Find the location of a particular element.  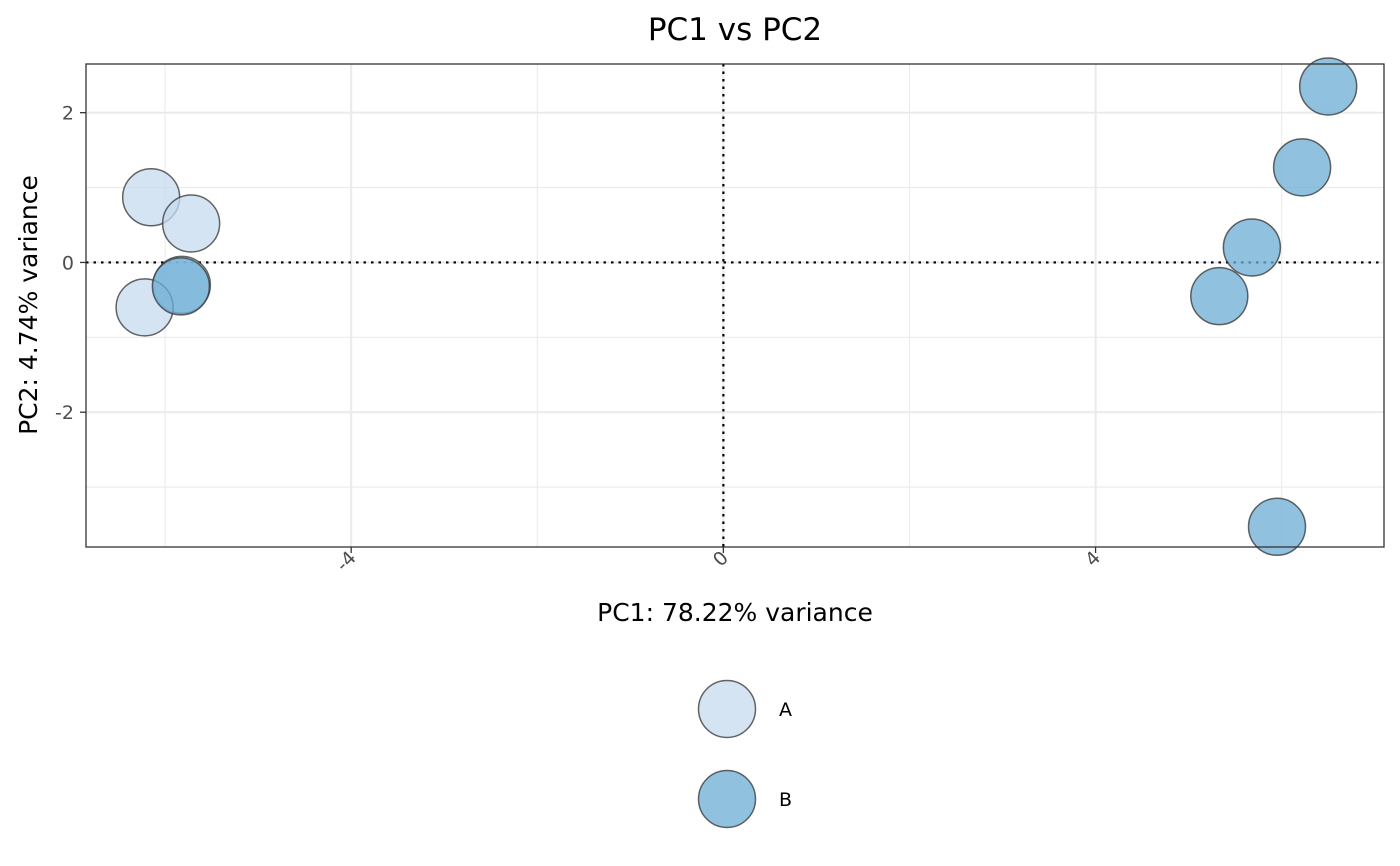

y-tick-label: -2 is located at coordinates (64, 413).